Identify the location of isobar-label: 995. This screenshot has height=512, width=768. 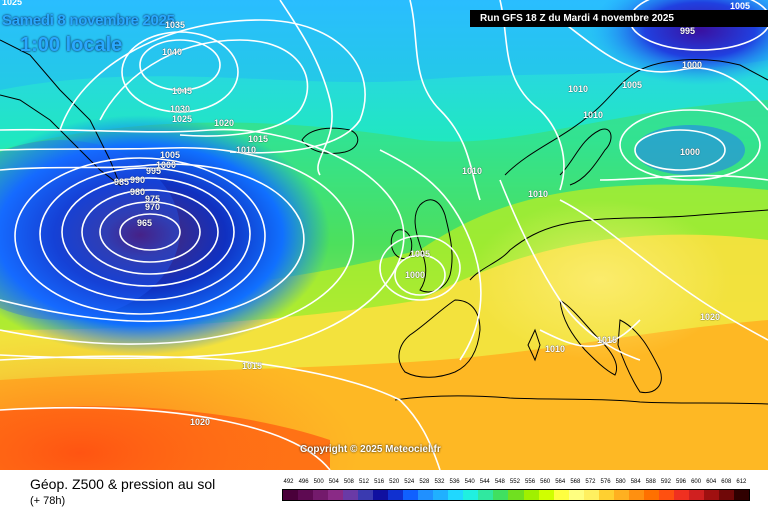
(688, 31).